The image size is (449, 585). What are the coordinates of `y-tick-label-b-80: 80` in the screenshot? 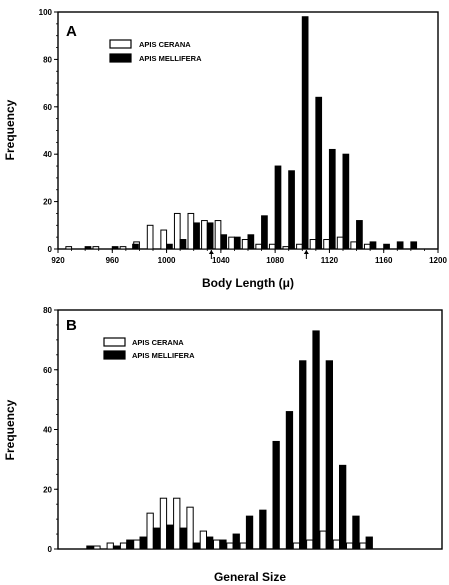 It's located at (47, 310).